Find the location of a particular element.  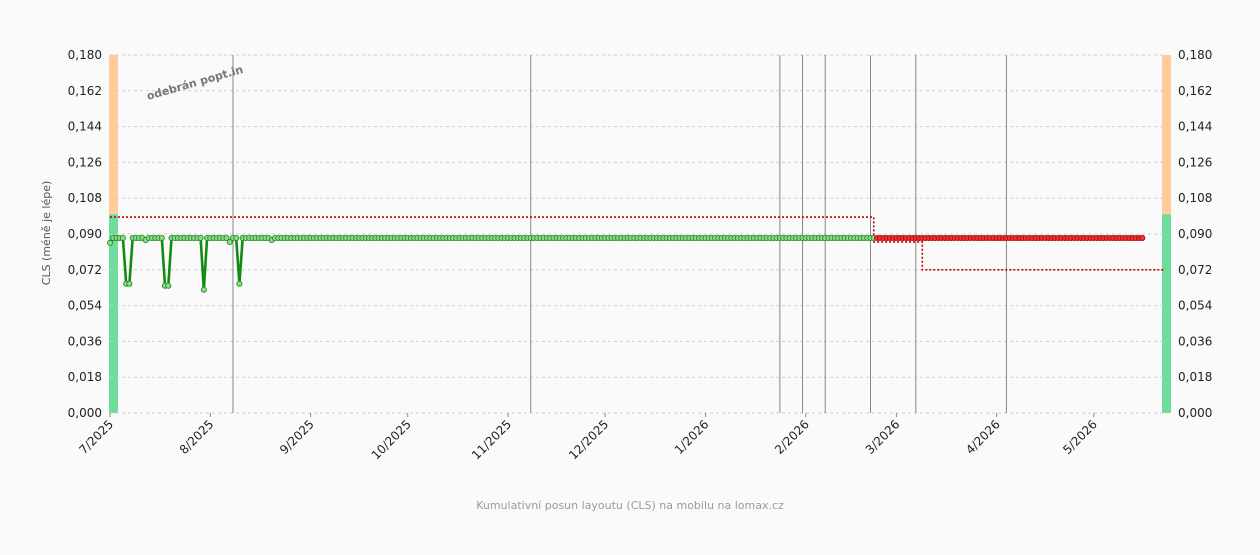

annotation-label: odebrán popt.in is located at coordinates (194, 83).